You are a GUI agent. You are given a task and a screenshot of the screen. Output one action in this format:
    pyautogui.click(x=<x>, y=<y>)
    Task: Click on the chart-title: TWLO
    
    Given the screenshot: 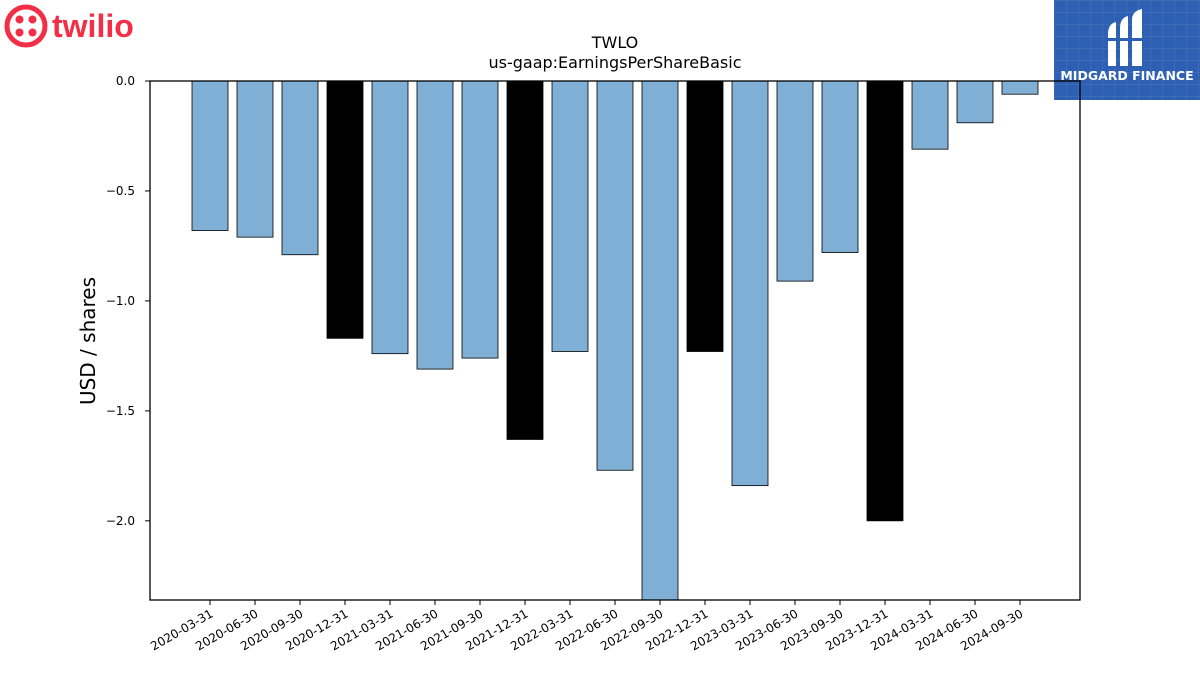 What is the action you would take?
    pyautogui.click(x=615, y=42)
    